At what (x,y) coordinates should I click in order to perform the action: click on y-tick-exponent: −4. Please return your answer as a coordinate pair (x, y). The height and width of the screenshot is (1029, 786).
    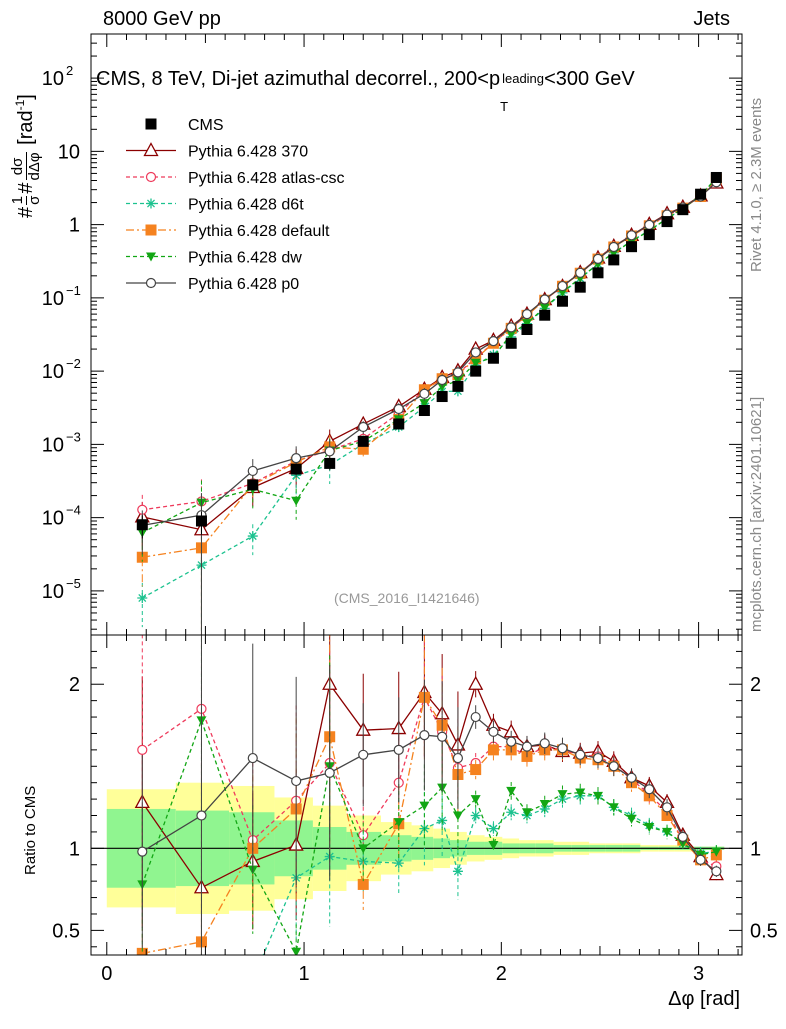
    Looking at the image, I should click on (73, 510).